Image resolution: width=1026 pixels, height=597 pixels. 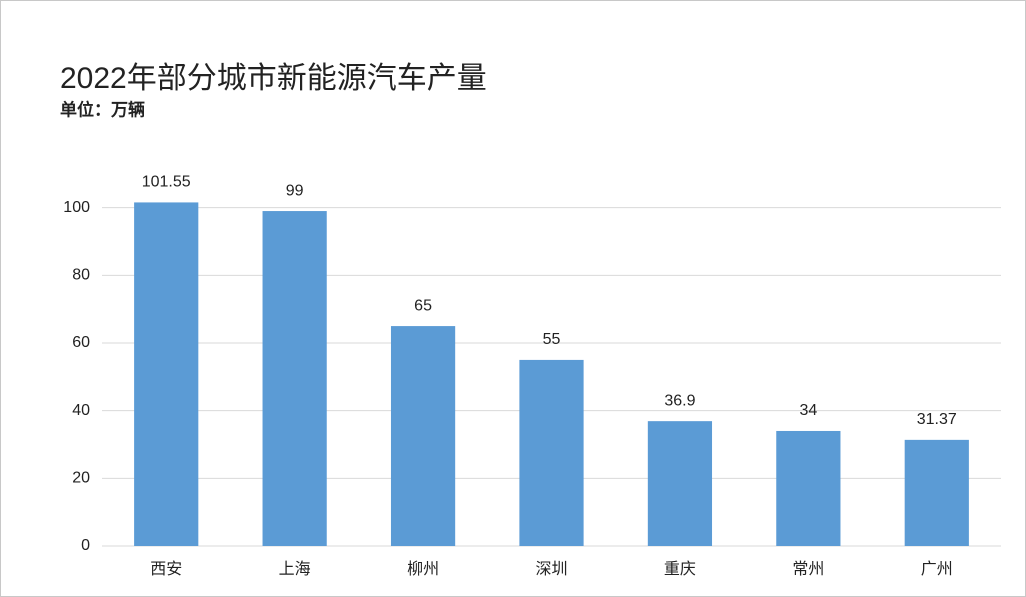 What do you see at coordinates (937, 569) in the screenshot?
I see `x-tick-label: 广州` at bounding box center [937, 569].